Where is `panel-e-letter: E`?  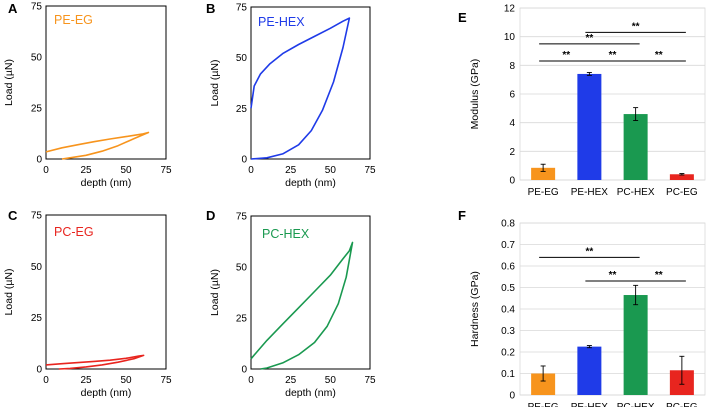 panel-e-letter: E is located at coordinates (462, 17).